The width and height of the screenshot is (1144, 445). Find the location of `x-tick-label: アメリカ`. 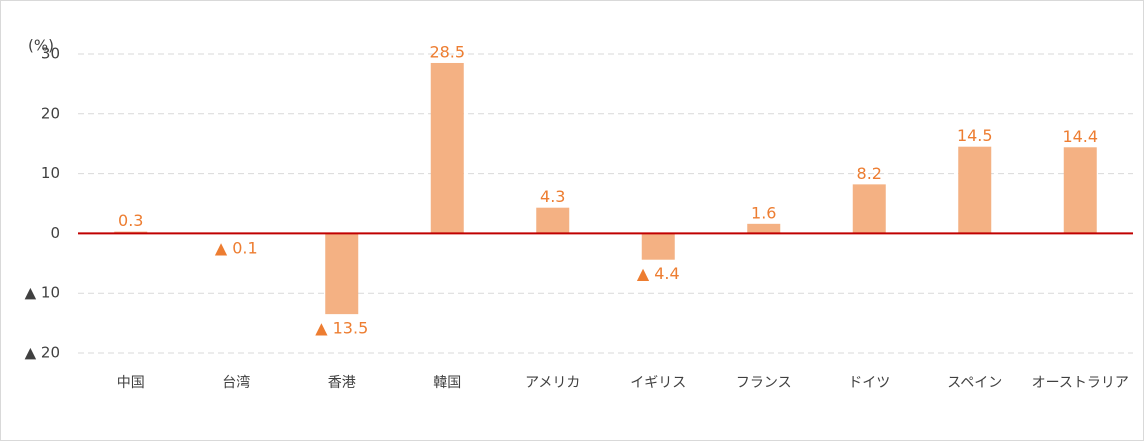

x-tick-label: アメリカ is located at coordinates (552, 383).